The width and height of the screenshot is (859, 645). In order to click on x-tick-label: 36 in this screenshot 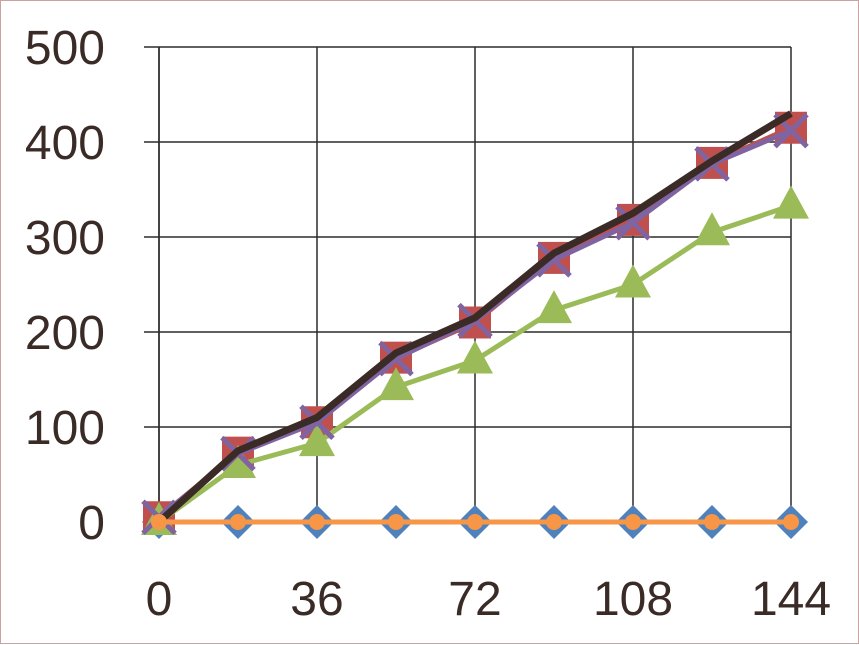, I will do `click(316, 599)`.